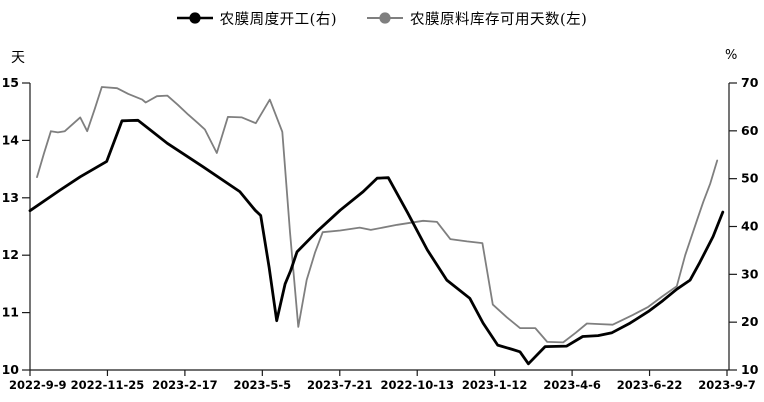 This screenshot has height=402, width=764. What do you see at coordinates (10, 254) in the screenshot?
I see `left-axis-tick-label: 12` at bounding box center [10, 254].